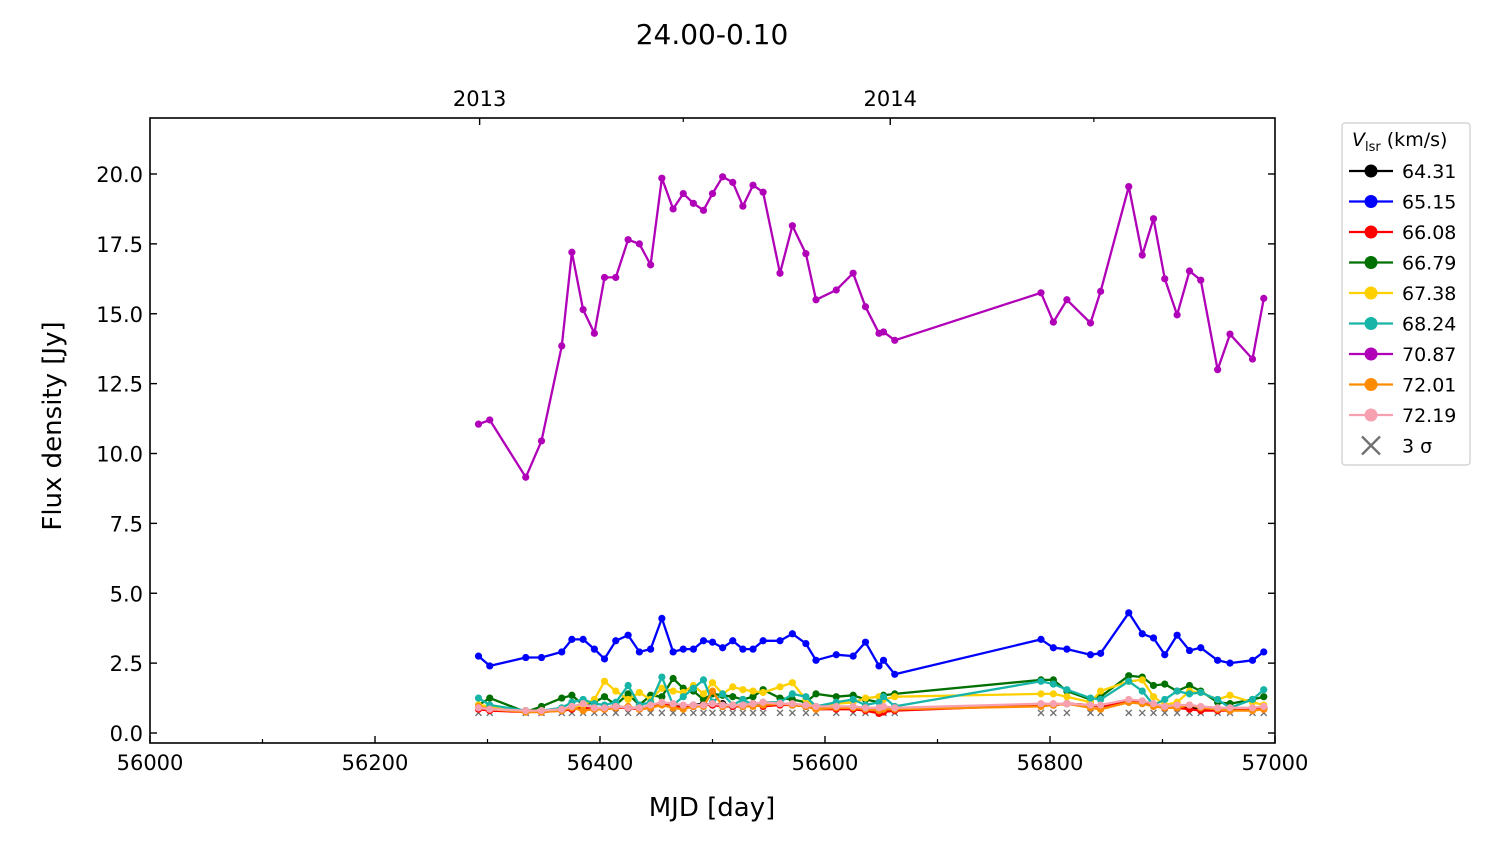 This screenshot has width=1500, height=848. I want to click on legend-title: Vlsr (km/s), so click(1399, 142).